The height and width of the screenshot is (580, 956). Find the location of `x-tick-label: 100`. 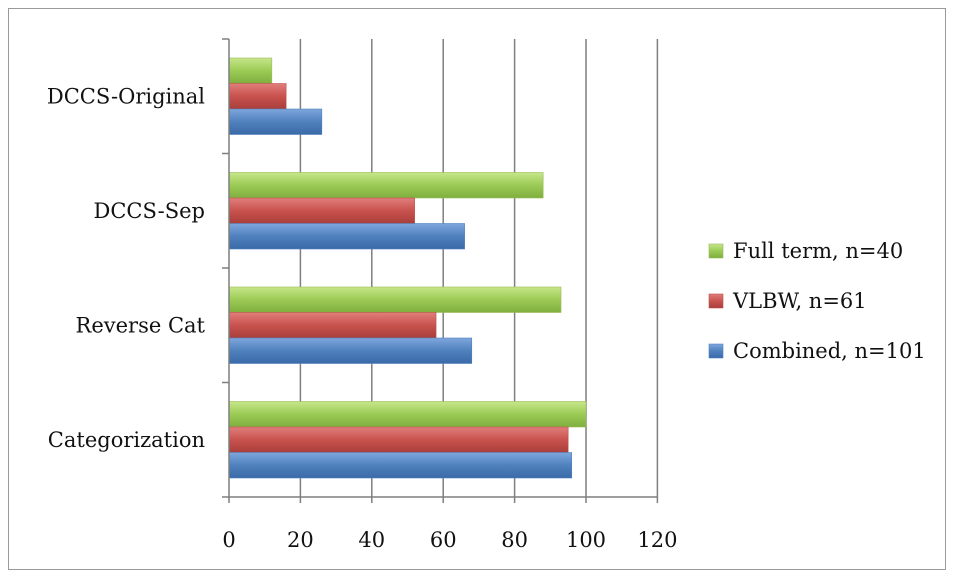

x-tick-label: 100 is located at coordinates (586, 540).